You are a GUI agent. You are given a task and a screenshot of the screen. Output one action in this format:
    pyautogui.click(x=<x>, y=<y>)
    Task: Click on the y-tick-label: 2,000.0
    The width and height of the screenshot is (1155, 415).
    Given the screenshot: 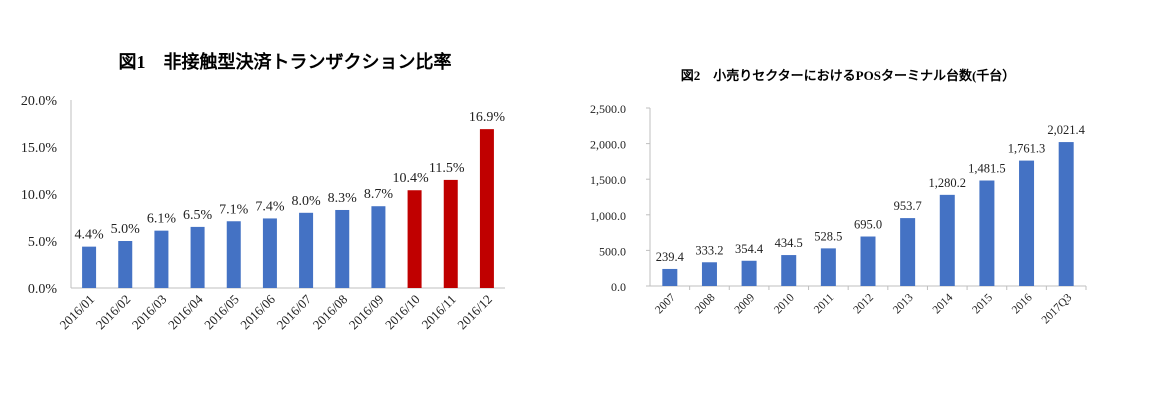 What is the action you would take?
    pyautogui.click(x=608, y=145)
    